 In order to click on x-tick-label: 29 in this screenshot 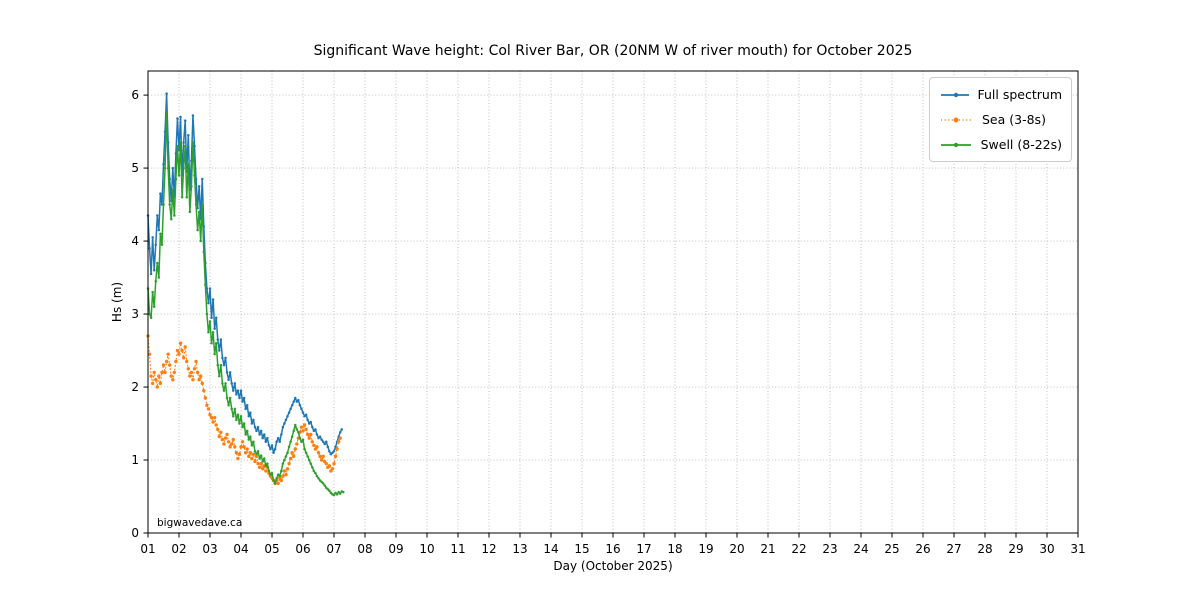, I will do `click(1015, 549)`.